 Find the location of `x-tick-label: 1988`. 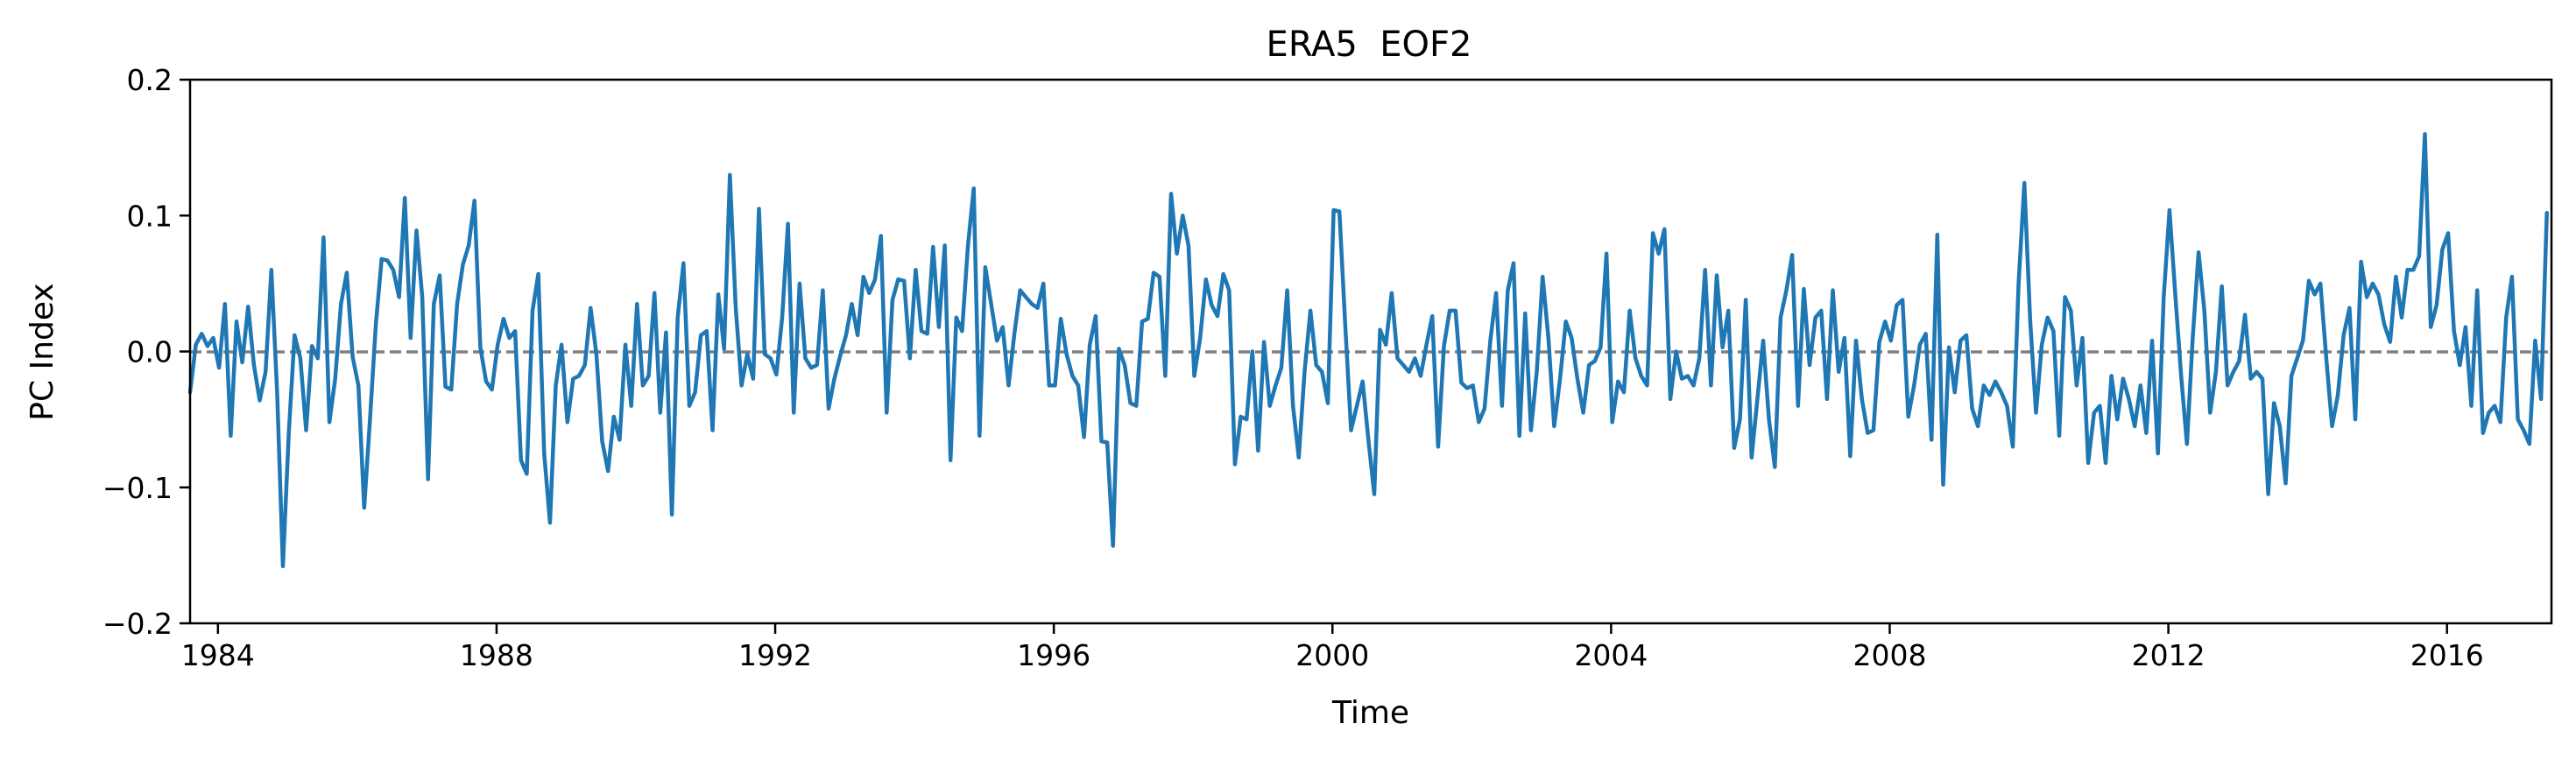

x-tick-label: 1988 is located at coordinates (496, 655).